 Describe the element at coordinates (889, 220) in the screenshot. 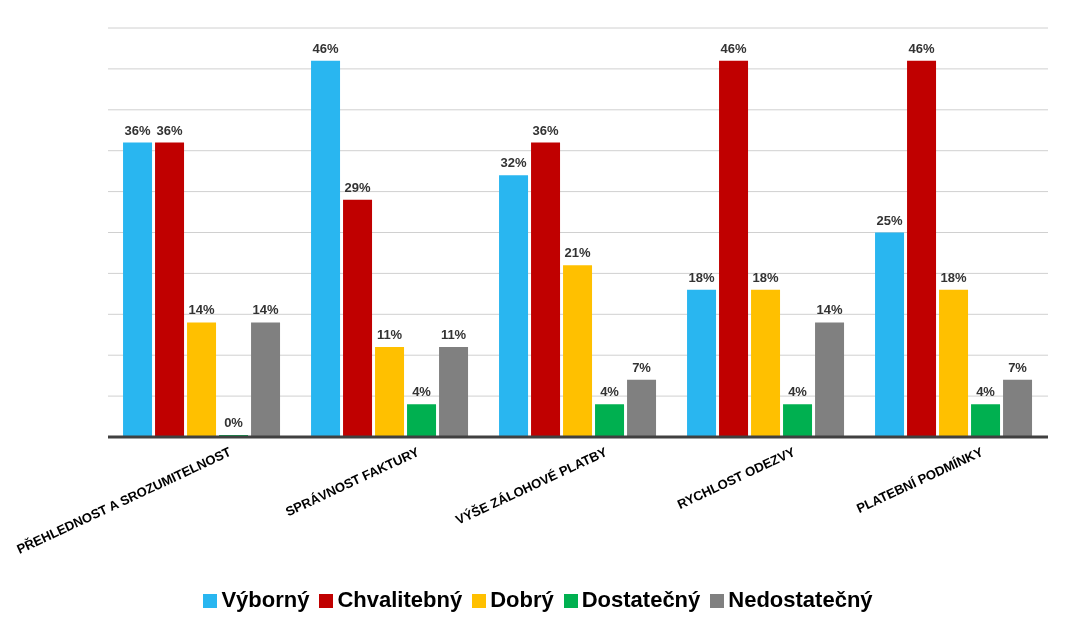

I see `data-label: 25%` at that location.